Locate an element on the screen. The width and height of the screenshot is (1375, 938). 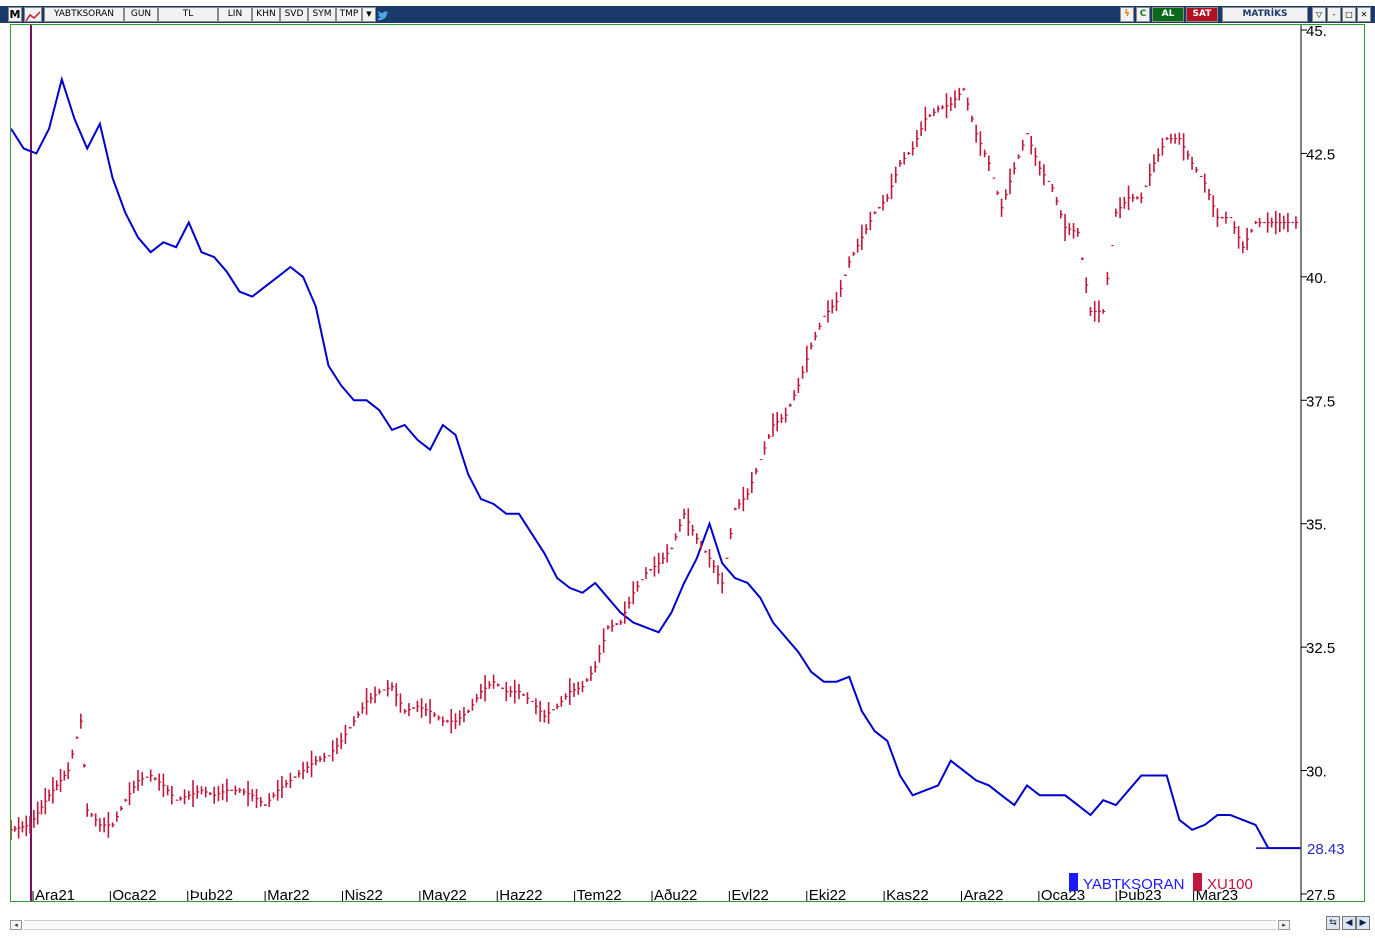
period-button: GUN is located at coordinates (141, 14).